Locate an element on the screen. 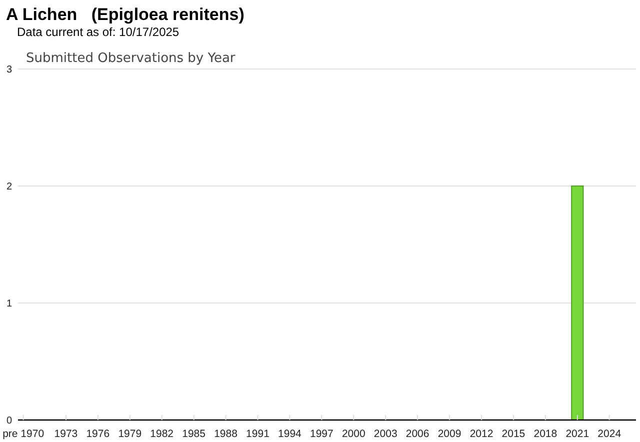  x-tick-label: 1985 is located at coordinates (194, 434).